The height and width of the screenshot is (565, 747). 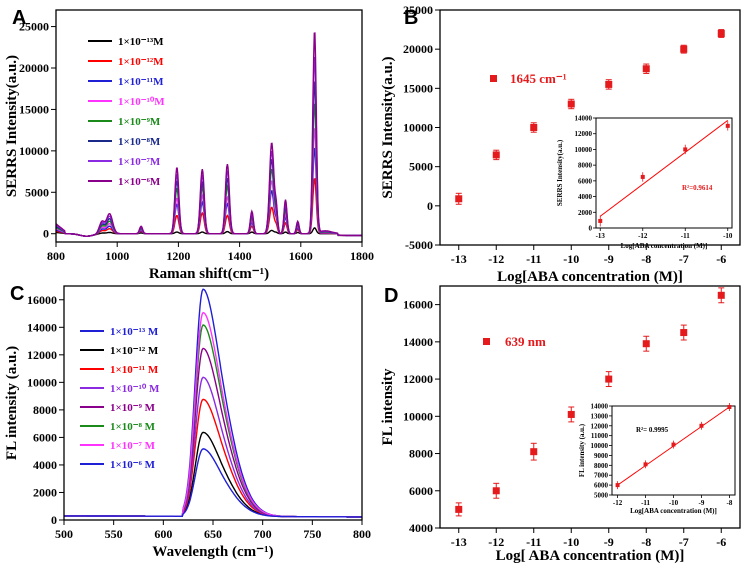 I want to click on legend-label: 1×10⁻⁷ M, so click(x=133, y=446).